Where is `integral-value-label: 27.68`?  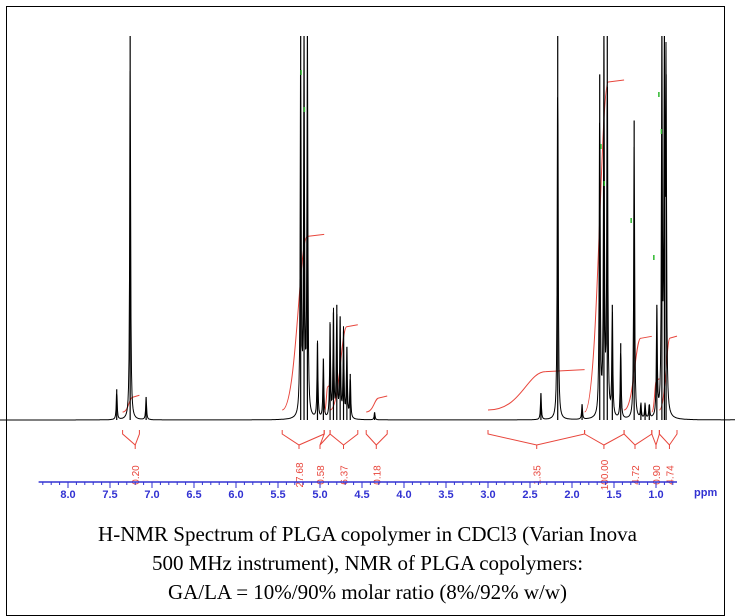
integral-value-label: 27.68 is located at coordinates (300, 474).